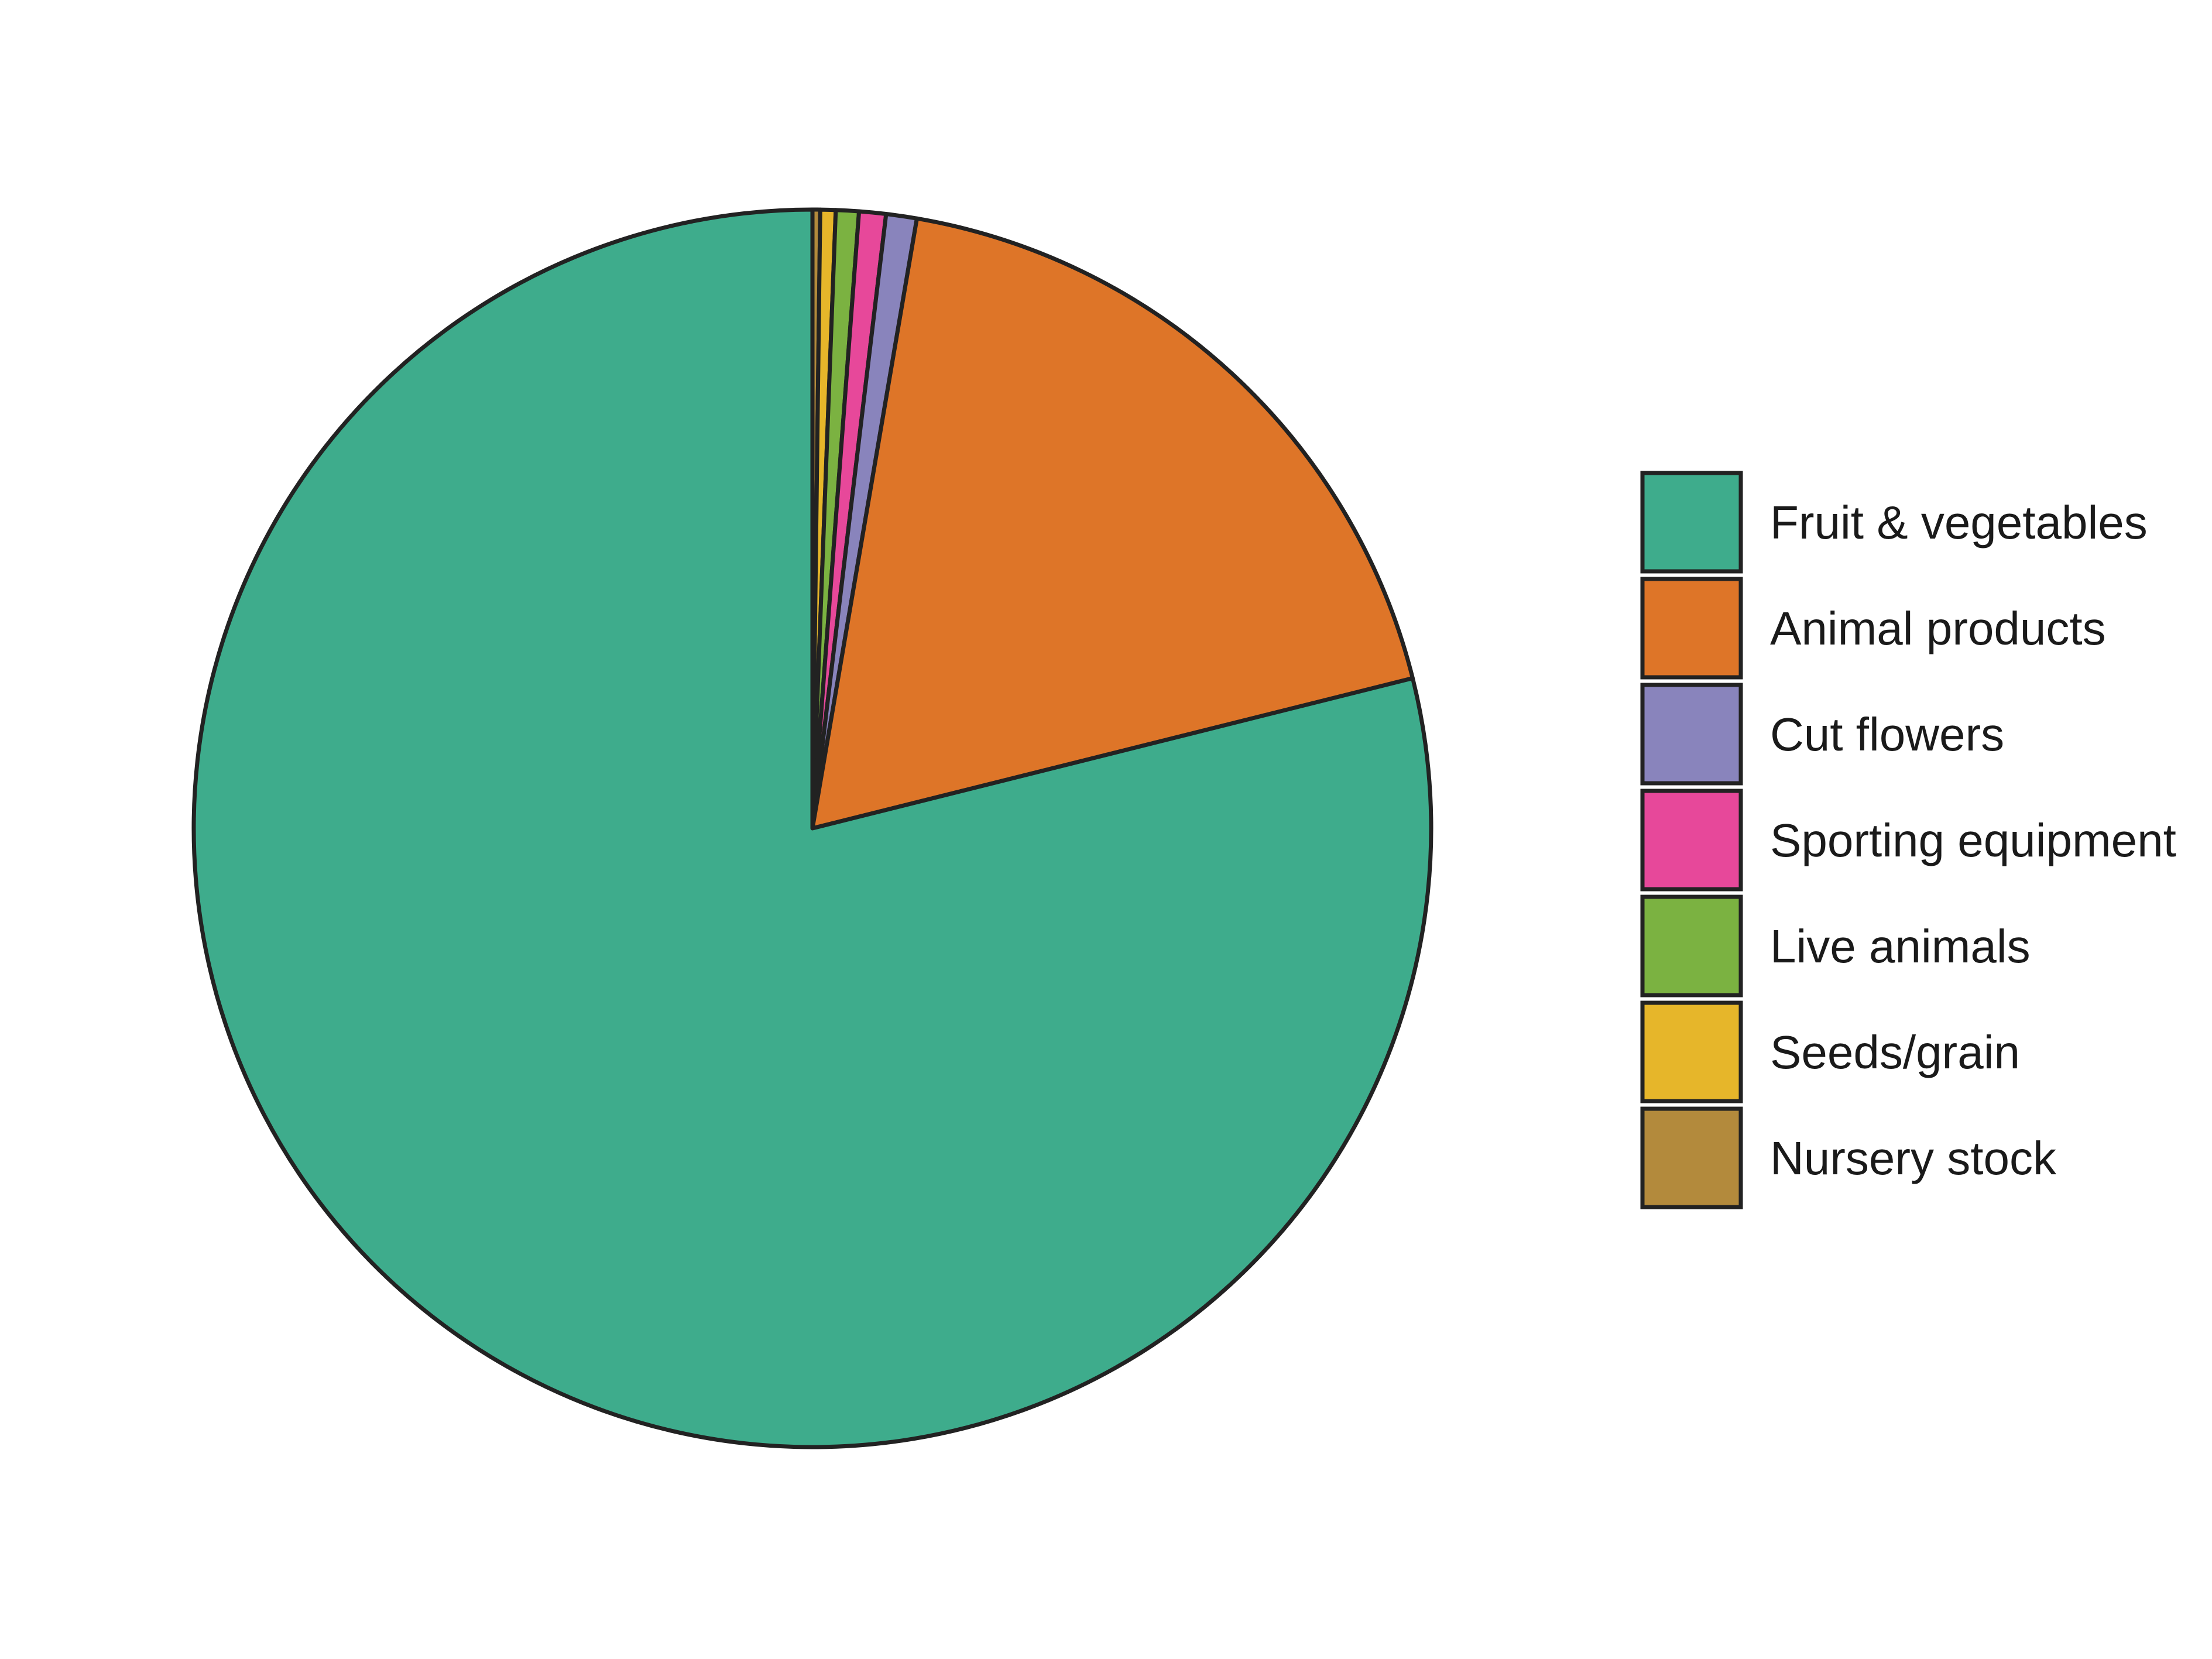 This screenshot has width=2212, height=1659. Describe the element at coordinates (1691, 734) in the screenshot. I see `legend-swatch-cut-flowers` at that location.